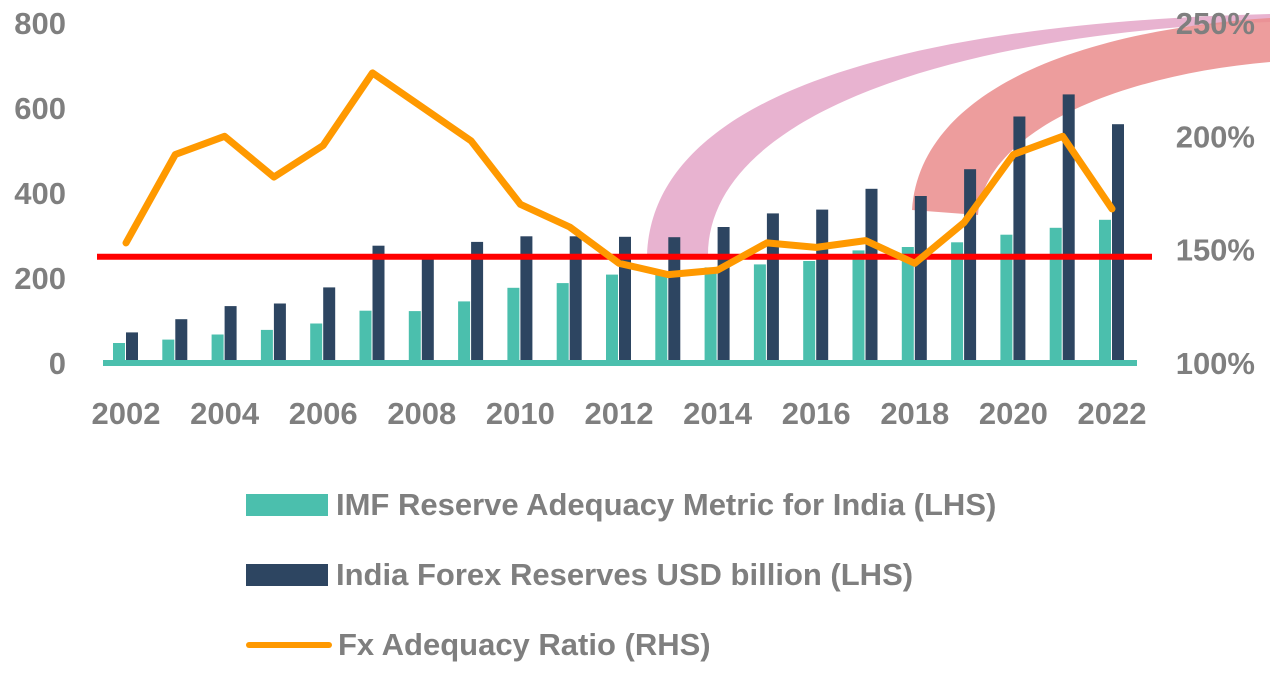 The width and height of the screenshot is (1270, 680). What do you see at coordinates (40, 108) in the screenshot?
I see `left-tick-600: 600` at bounding box center [40, 108].